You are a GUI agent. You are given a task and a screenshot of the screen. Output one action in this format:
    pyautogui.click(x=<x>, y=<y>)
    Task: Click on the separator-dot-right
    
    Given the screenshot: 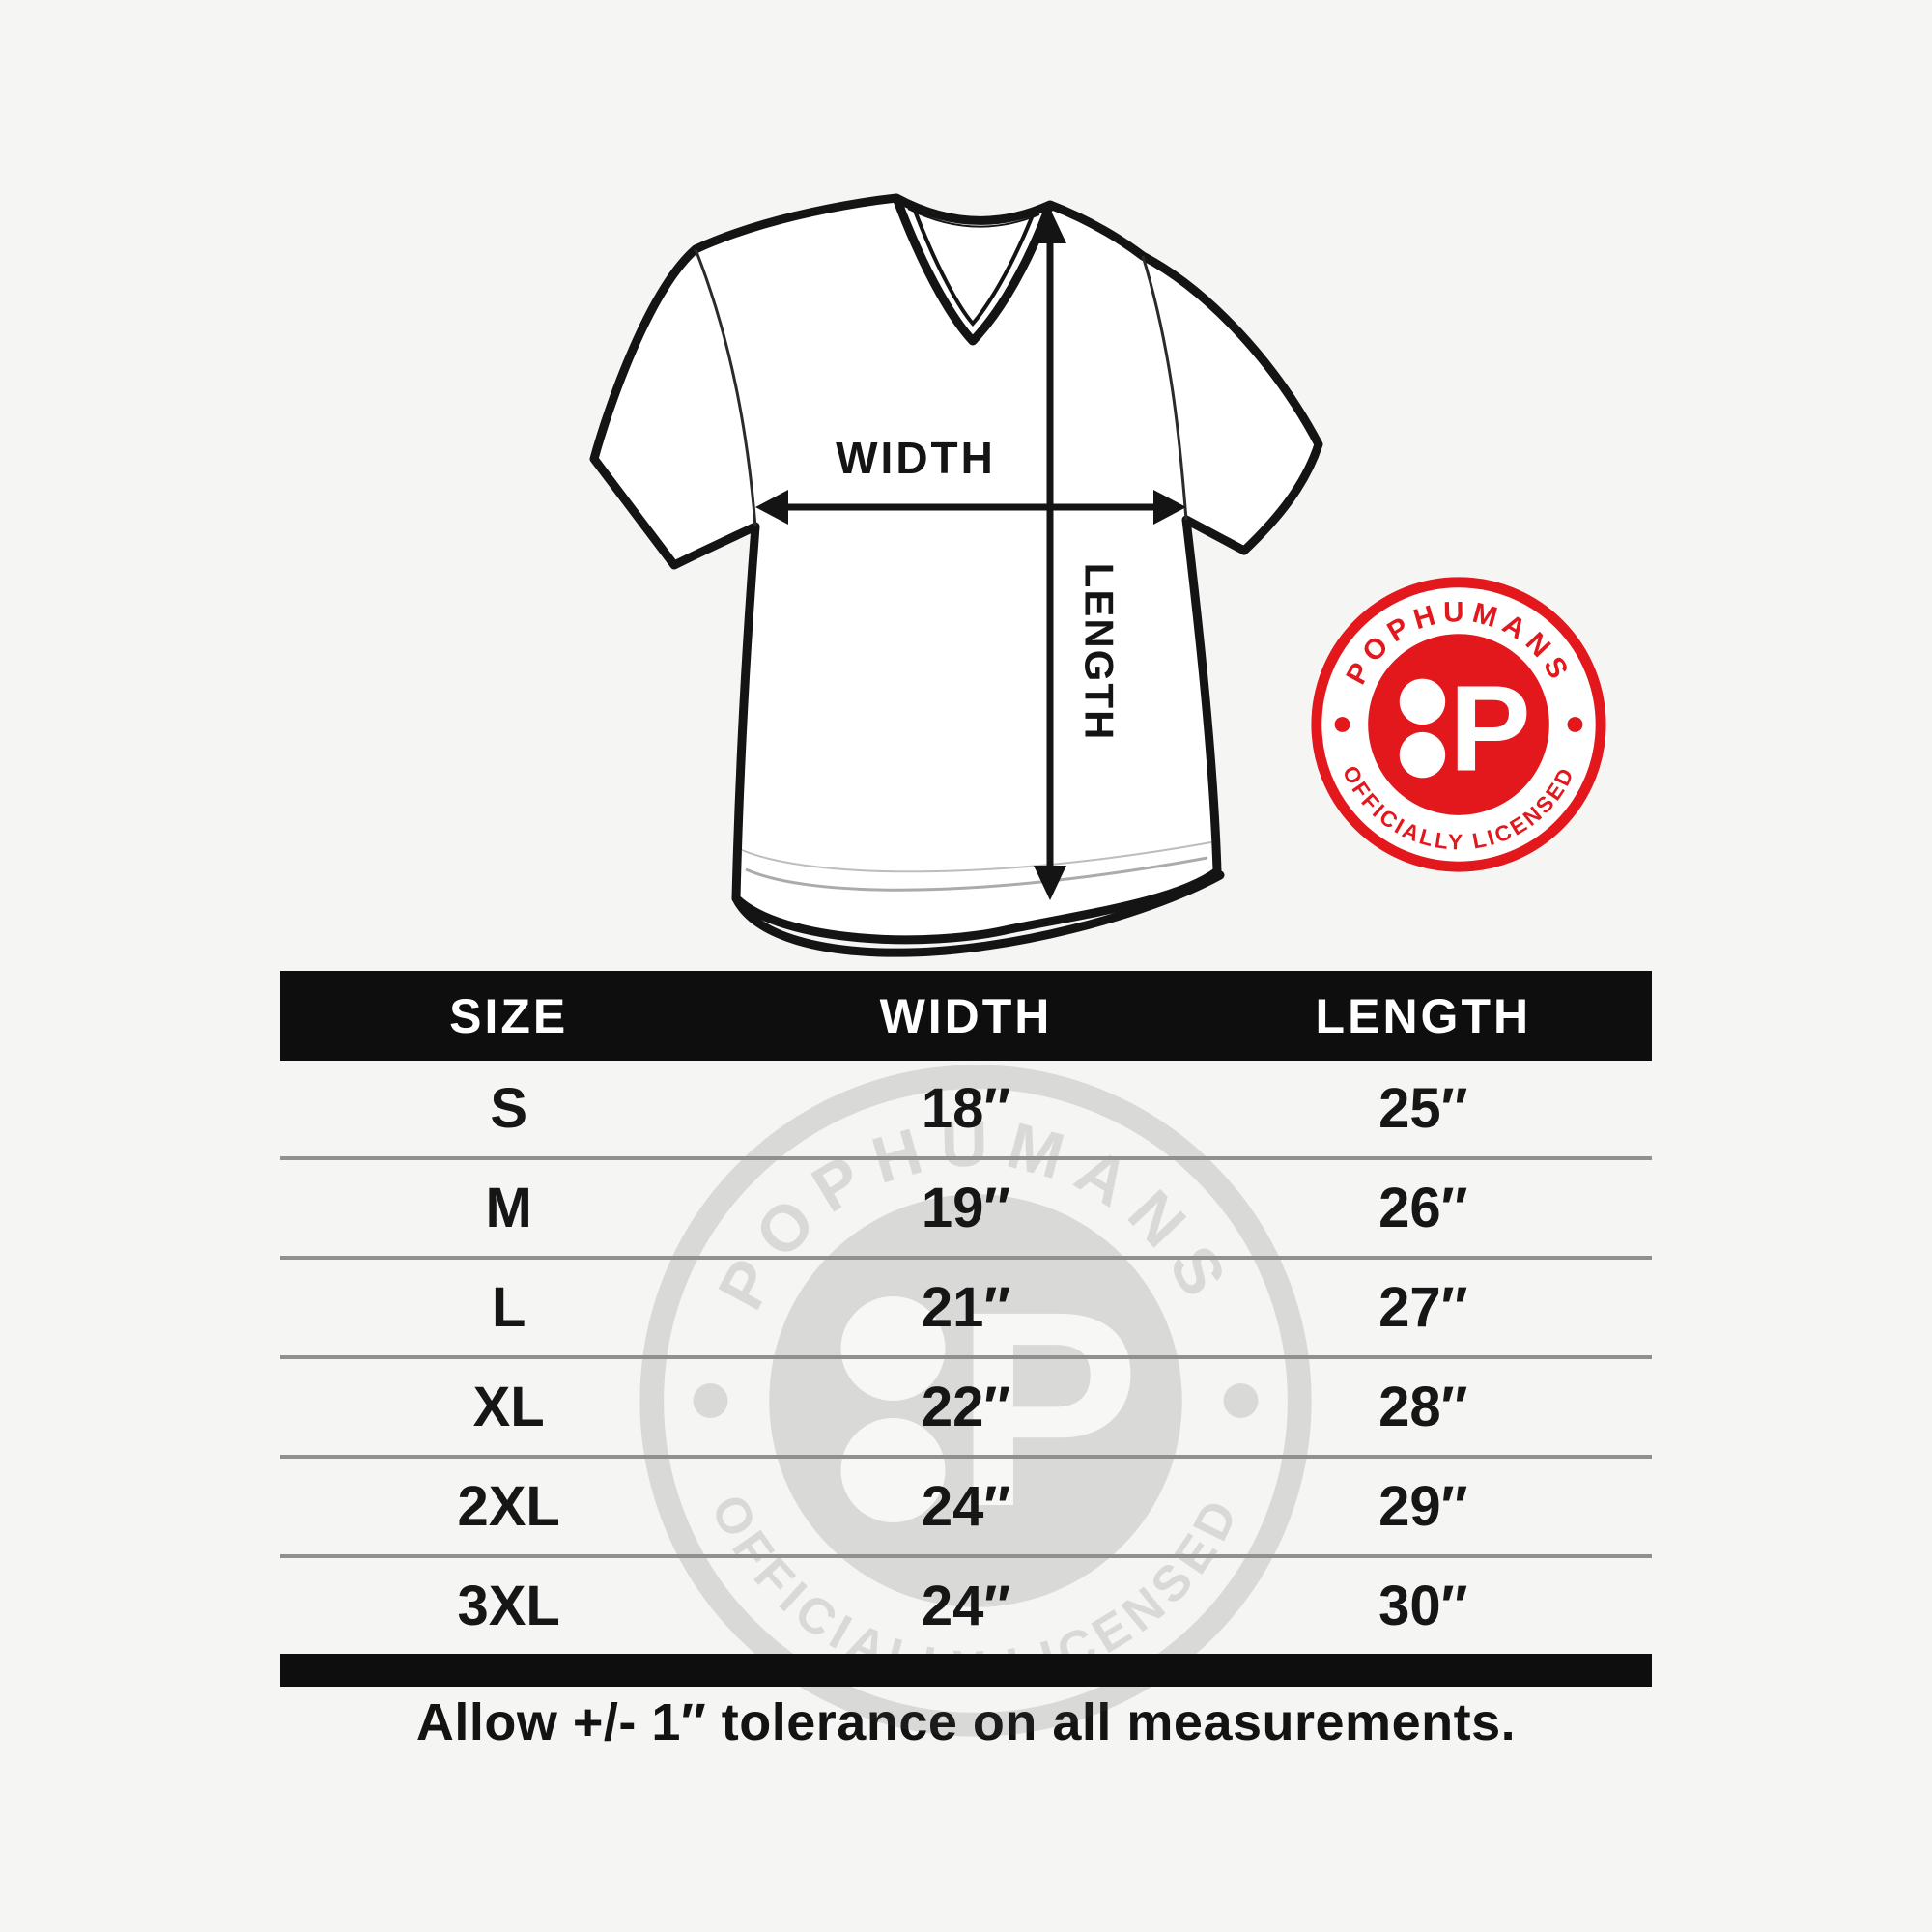 What is the action you would take?
    pyautogui.click(x=1575, y=724)
    